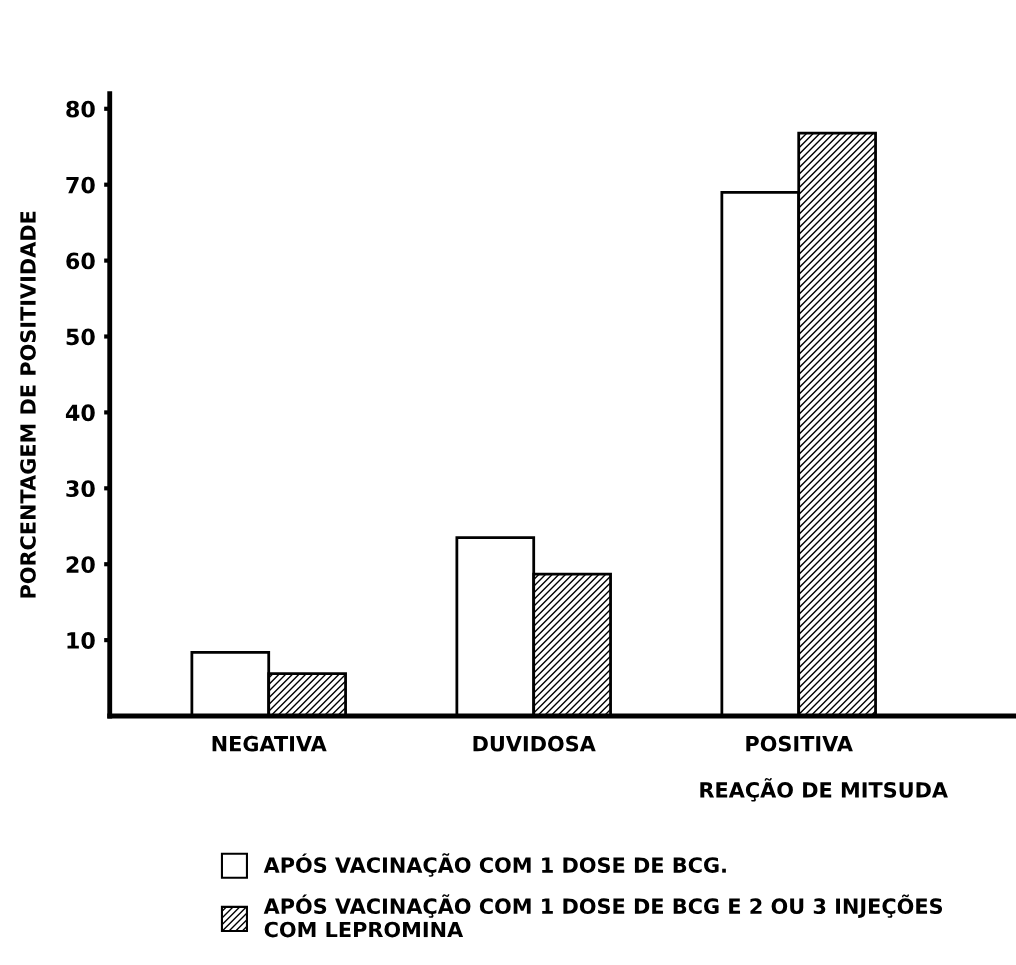 Image resolution: width=1016 pixels, height=965 pixels. Describe the element at coordinates (81, 640) in the screenshot. I see `y-tick-label: 10` at that location.